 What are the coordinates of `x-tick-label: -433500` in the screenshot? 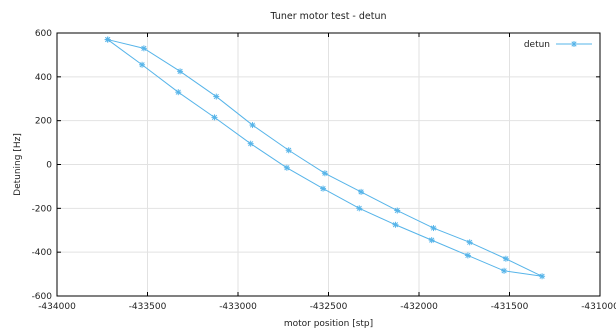 It's located at (148, 307).